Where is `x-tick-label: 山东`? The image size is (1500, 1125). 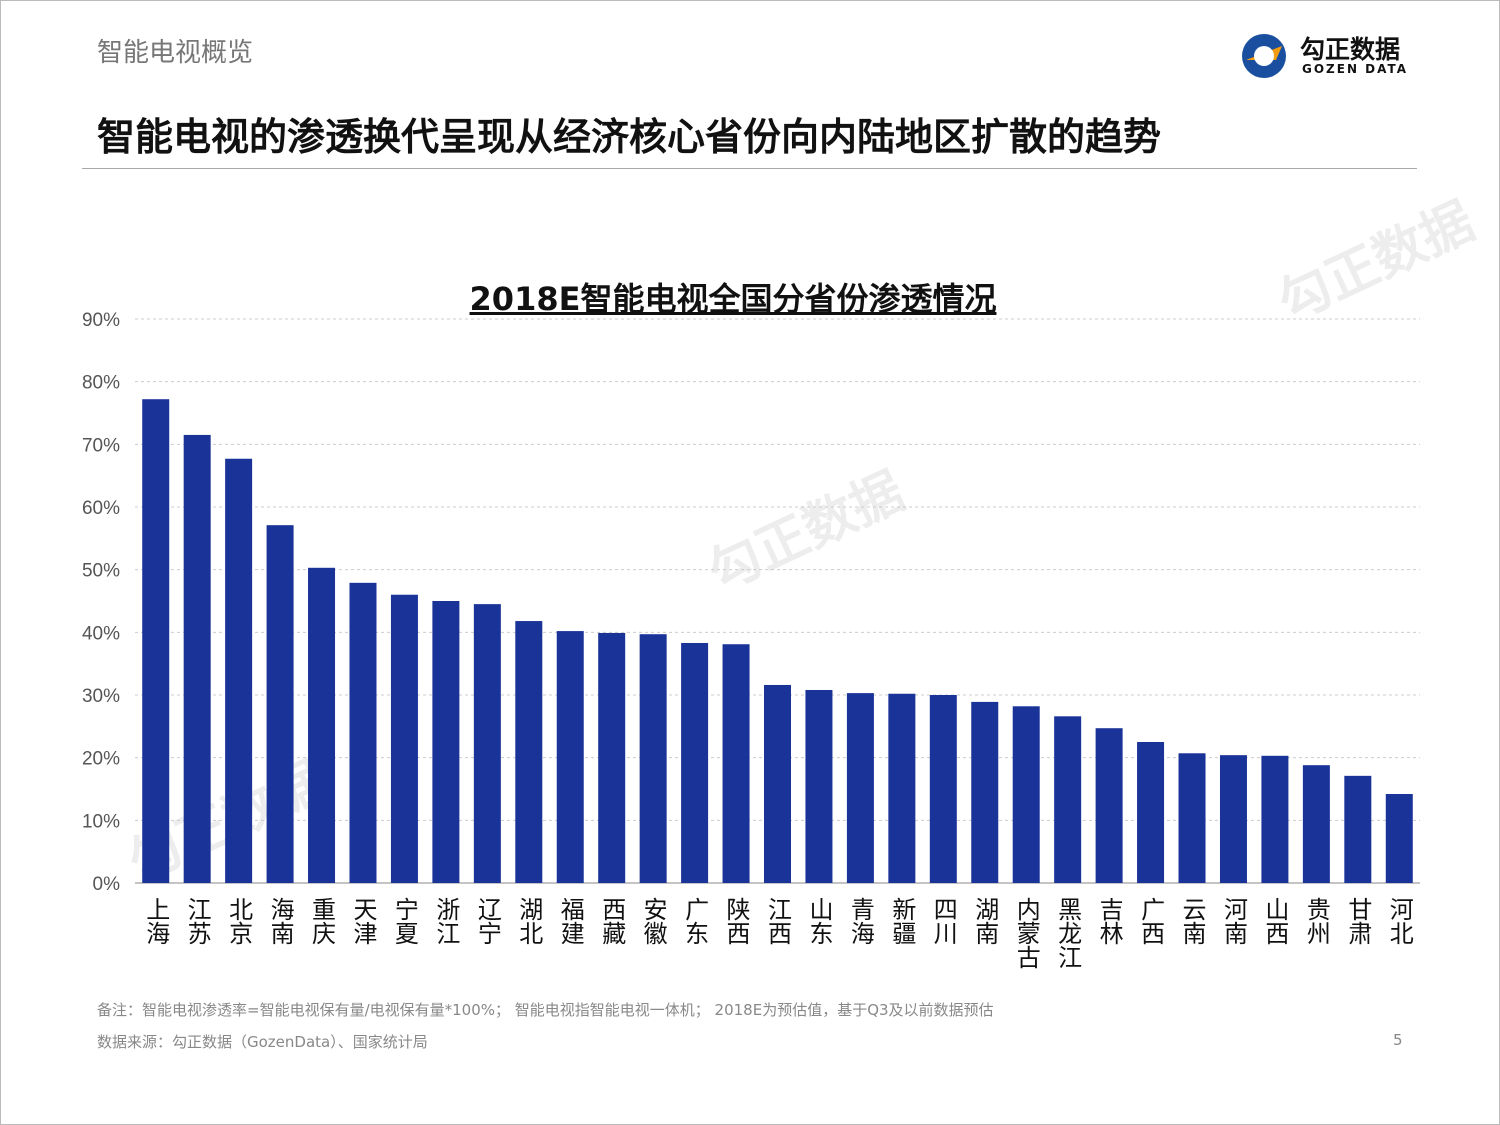
x-tick-label: 山东 is located at coordinates (819, 921).